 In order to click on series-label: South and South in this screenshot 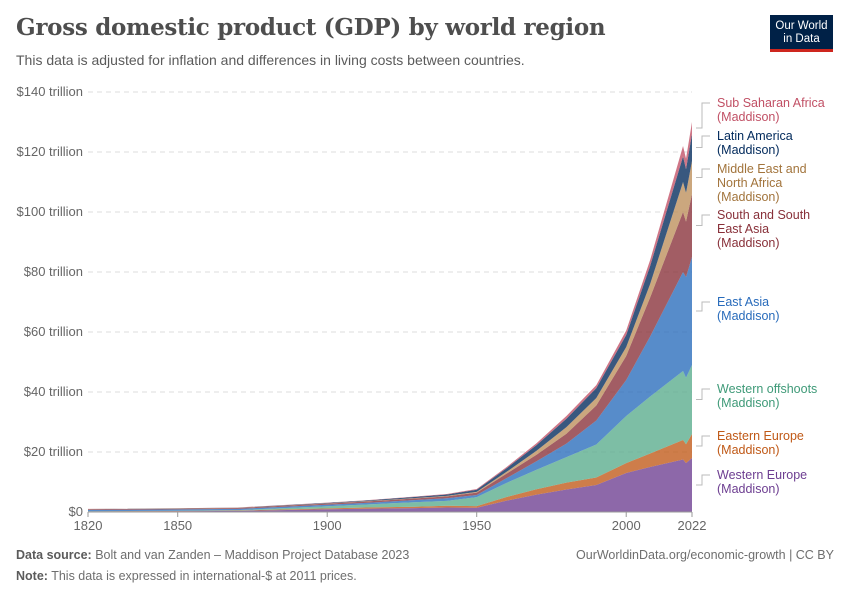, I will do `click(763, 215)`.